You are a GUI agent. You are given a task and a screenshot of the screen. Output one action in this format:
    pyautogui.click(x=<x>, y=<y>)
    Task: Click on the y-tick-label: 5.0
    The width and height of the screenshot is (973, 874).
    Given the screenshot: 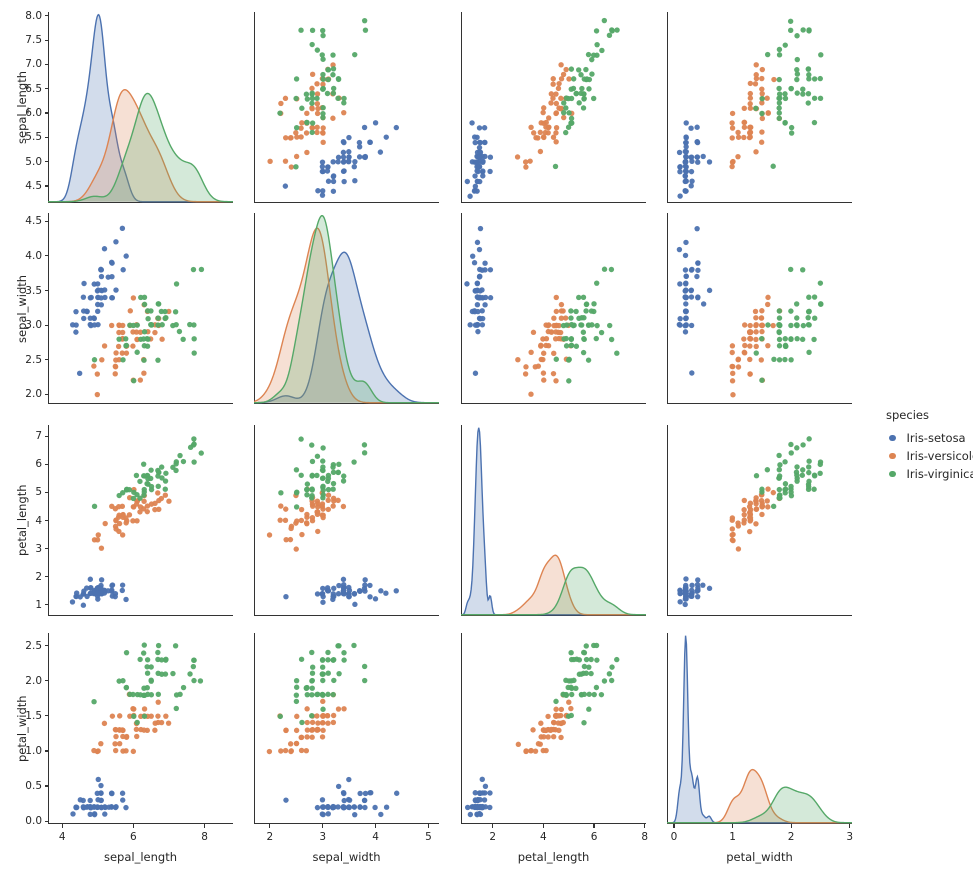 What is the action you would take?
    pyautogui.click(x=33, y=161)
    